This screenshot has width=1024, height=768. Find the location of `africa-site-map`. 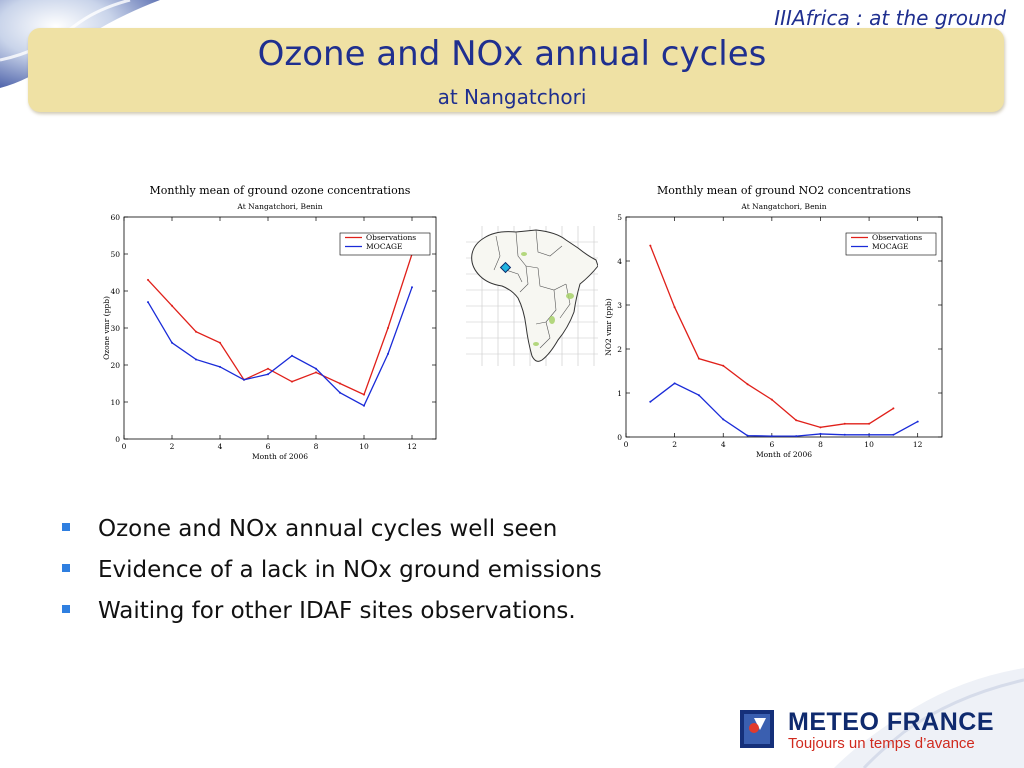

africa-site-map is located at coordinates (532, 296).